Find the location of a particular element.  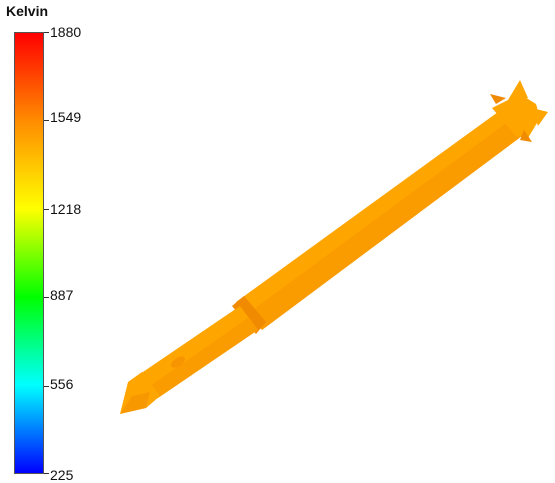

tick-label: 556 is located at coordinates (62, 384).